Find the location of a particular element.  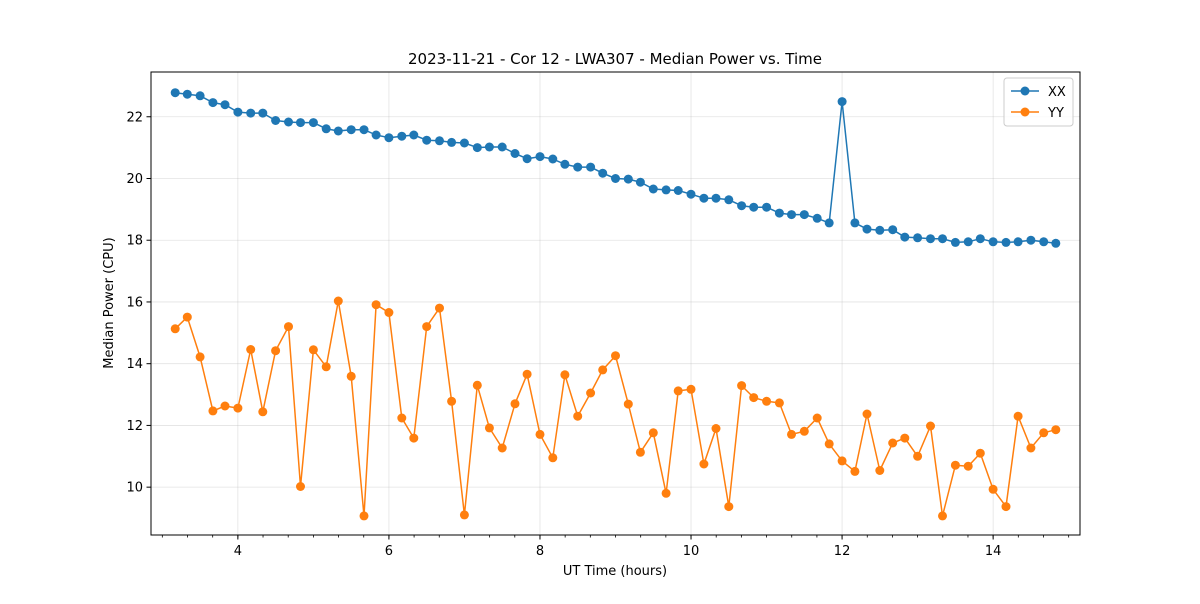

legend-entry-yy: YY is located at coordinates (1037, 113).